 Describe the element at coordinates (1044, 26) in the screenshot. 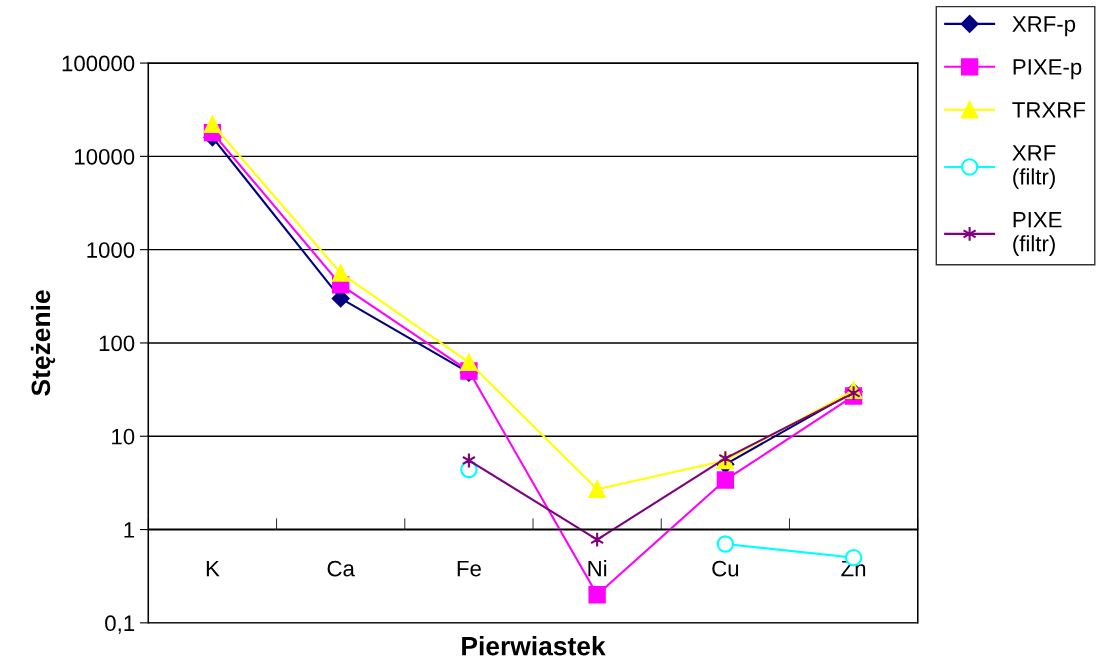

I see `legend-label: XRF-p` at that location.